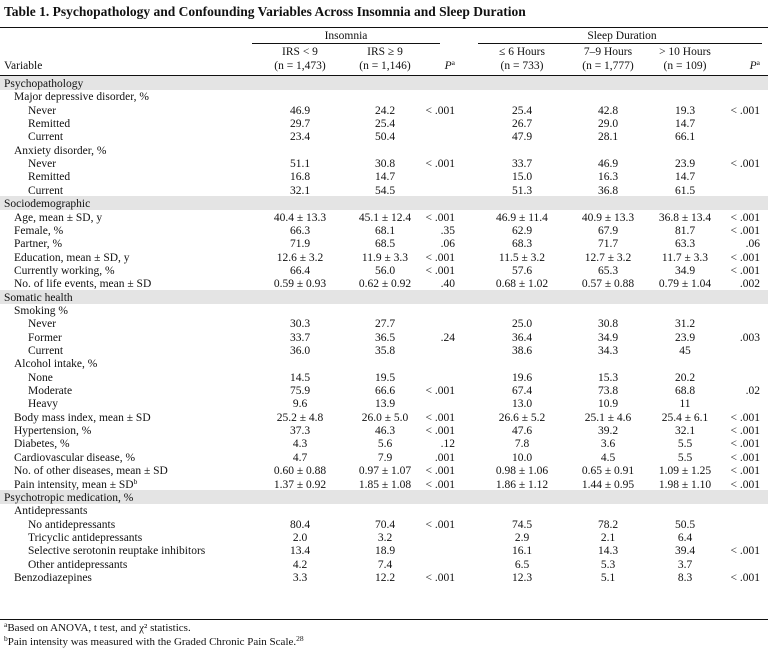  What do you see at coordinates (72, 258) in the screenshot?
I see `row-label: Education, mean ± SD, y` at bounding box center [72, 258].